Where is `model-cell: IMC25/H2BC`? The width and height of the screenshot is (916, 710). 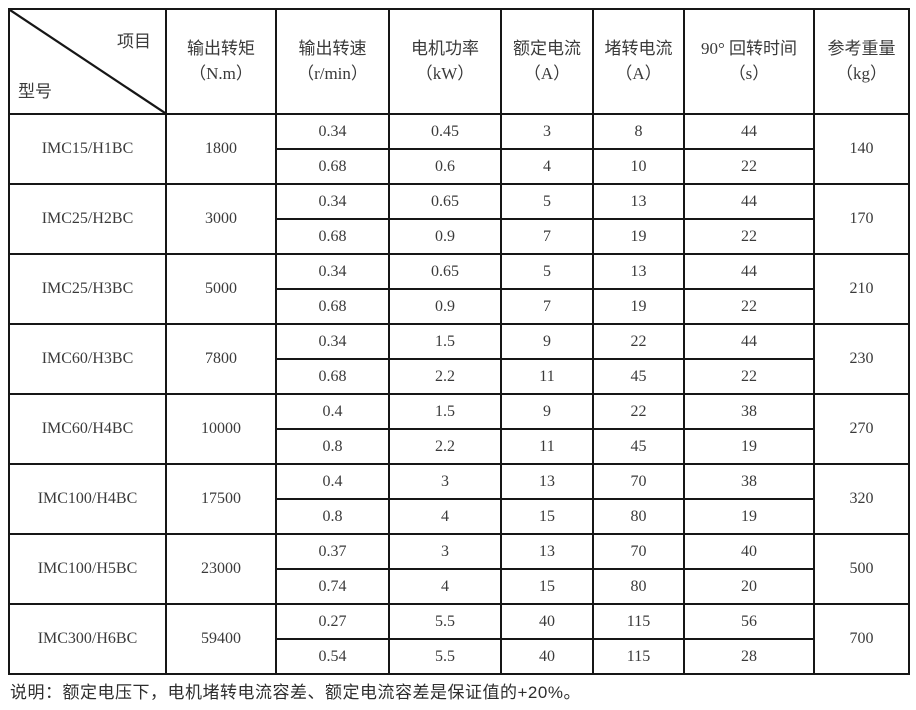 model-cell: IMC25/H2BC is located at coordinates (87, 219).